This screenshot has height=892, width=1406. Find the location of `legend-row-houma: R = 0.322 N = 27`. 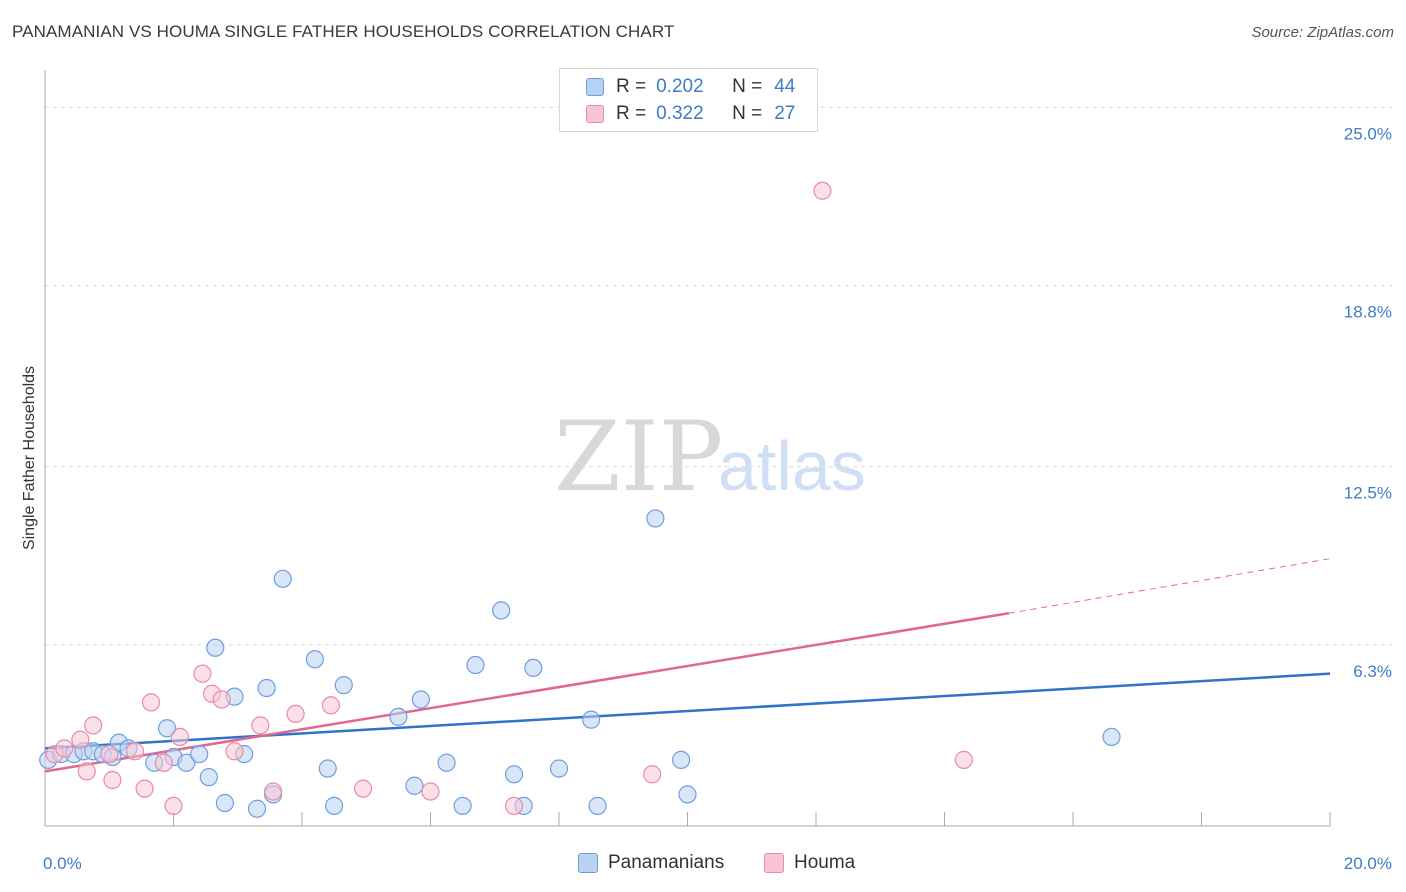

legend-row-houma: R = 0.322 N = 27 is located at coordinates (690, 114).